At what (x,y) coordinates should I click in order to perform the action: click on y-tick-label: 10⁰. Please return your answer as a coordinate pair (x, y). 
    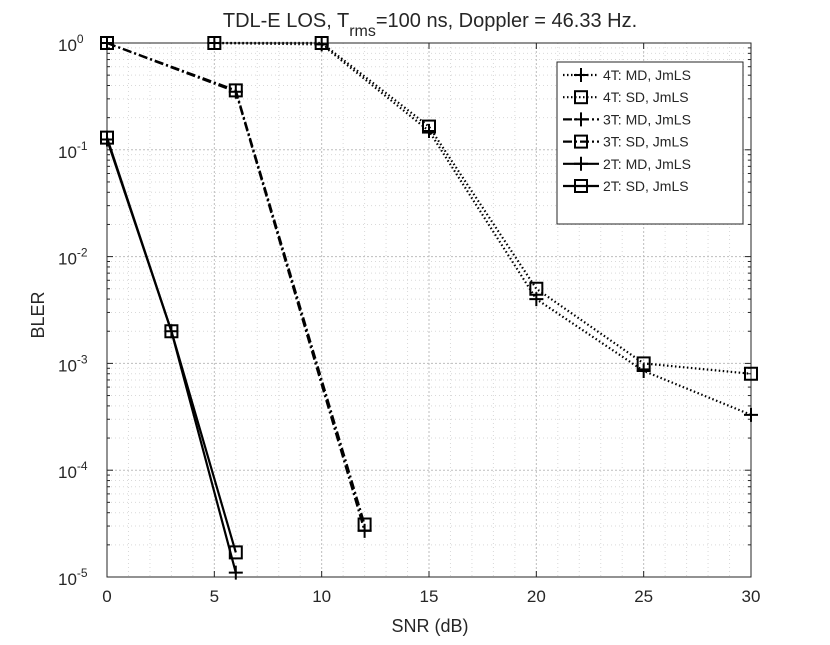
    Looking at the image, I should click on (71, 43).